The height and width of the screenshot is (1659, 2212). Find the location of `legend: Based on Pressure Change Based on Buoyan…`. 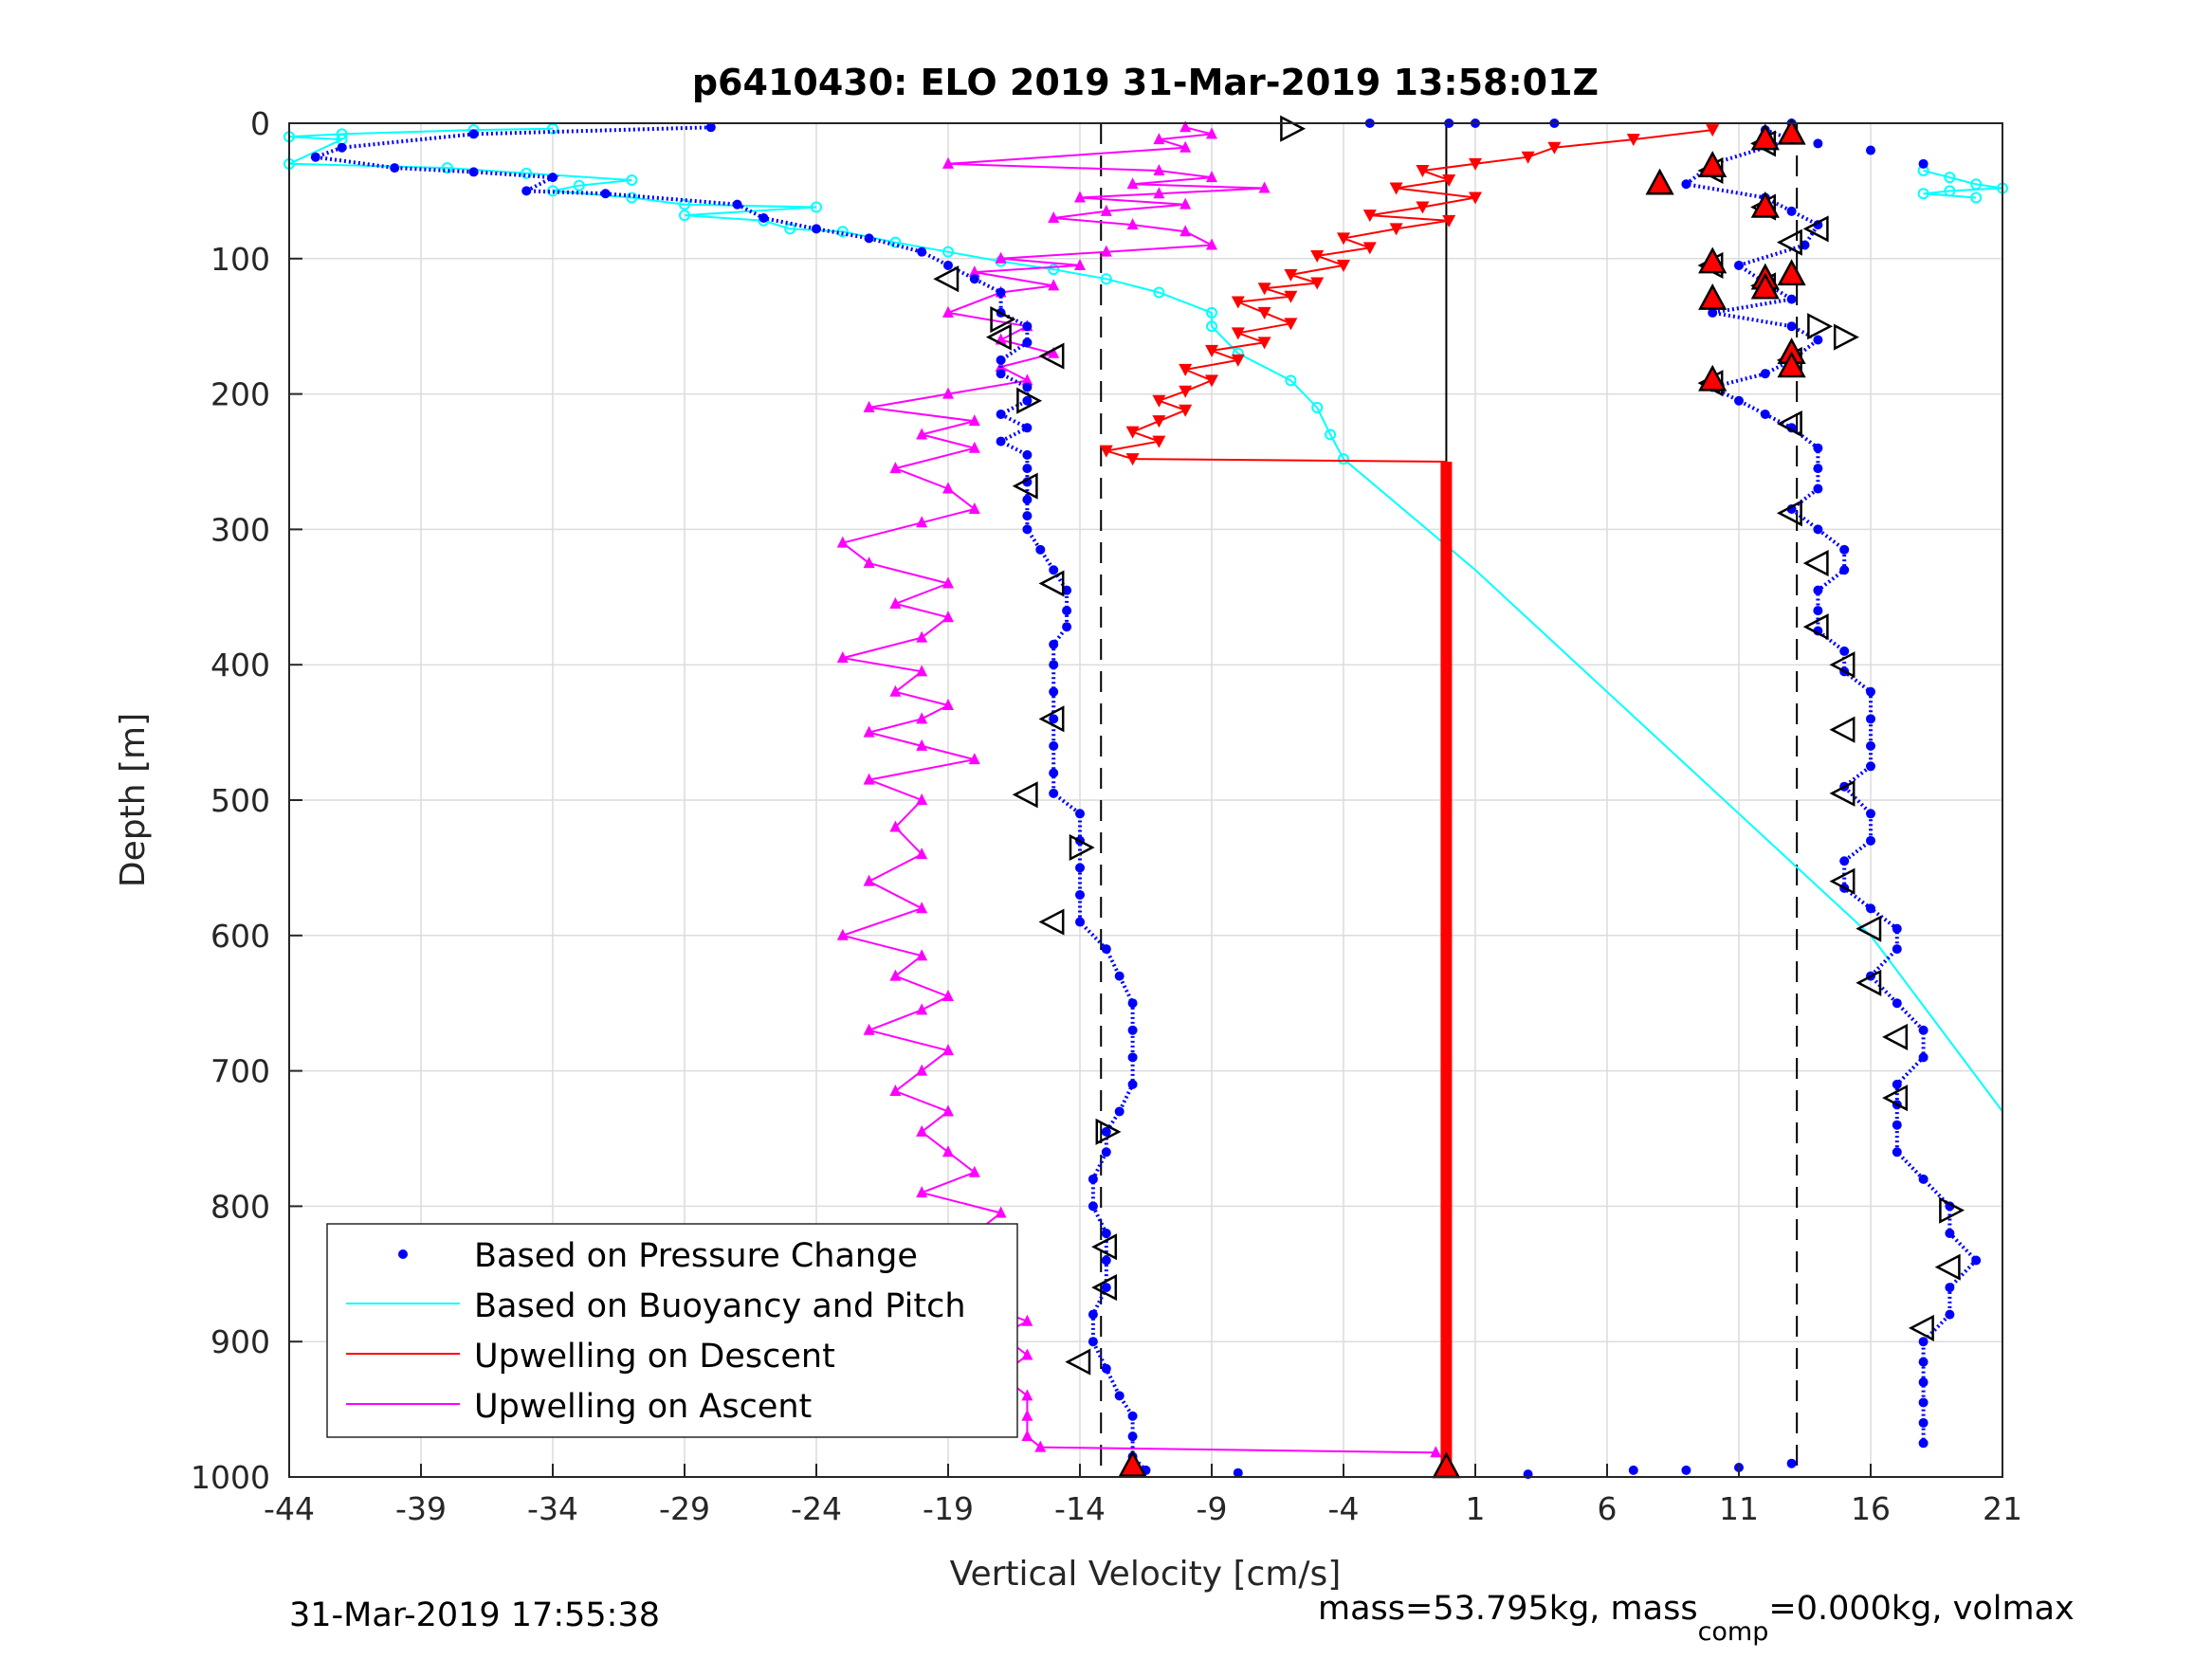

legend: Based on Pressure Change Based on Buoyan… is located at coordinates (672, 1330).